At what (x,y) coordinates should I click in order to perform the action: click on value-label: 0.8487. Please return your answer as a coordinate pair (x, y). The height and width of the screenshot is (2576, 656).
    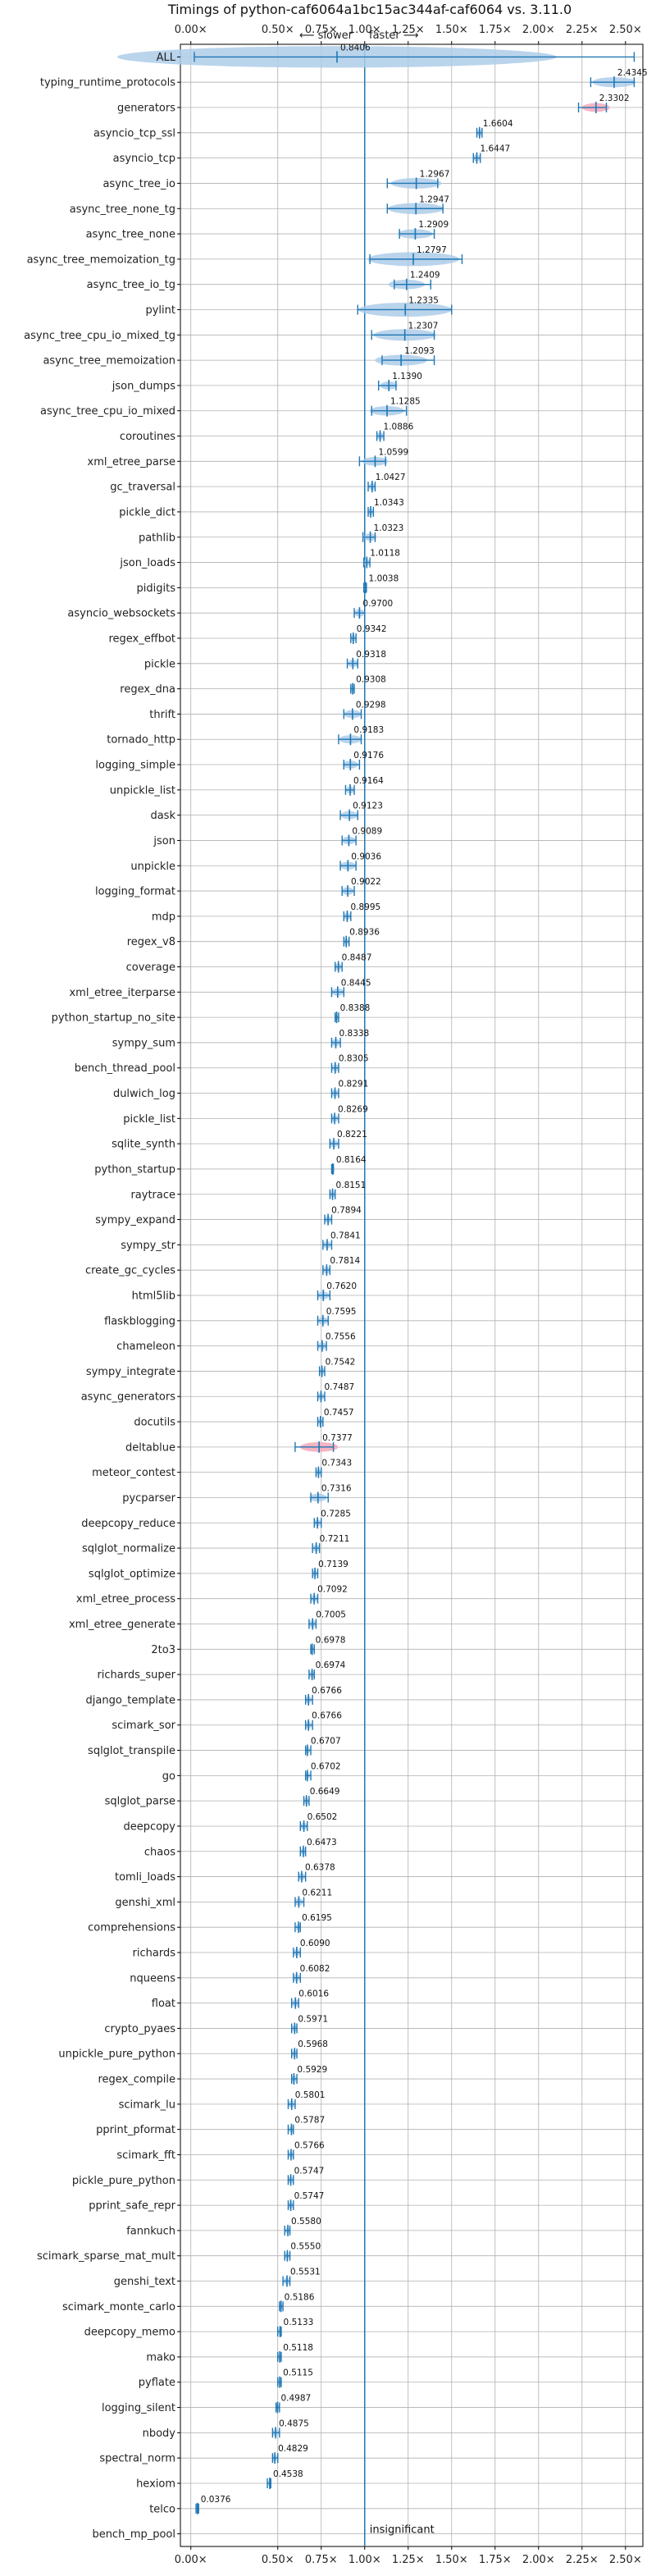
    Looking at the image, I should click on (357, 957).